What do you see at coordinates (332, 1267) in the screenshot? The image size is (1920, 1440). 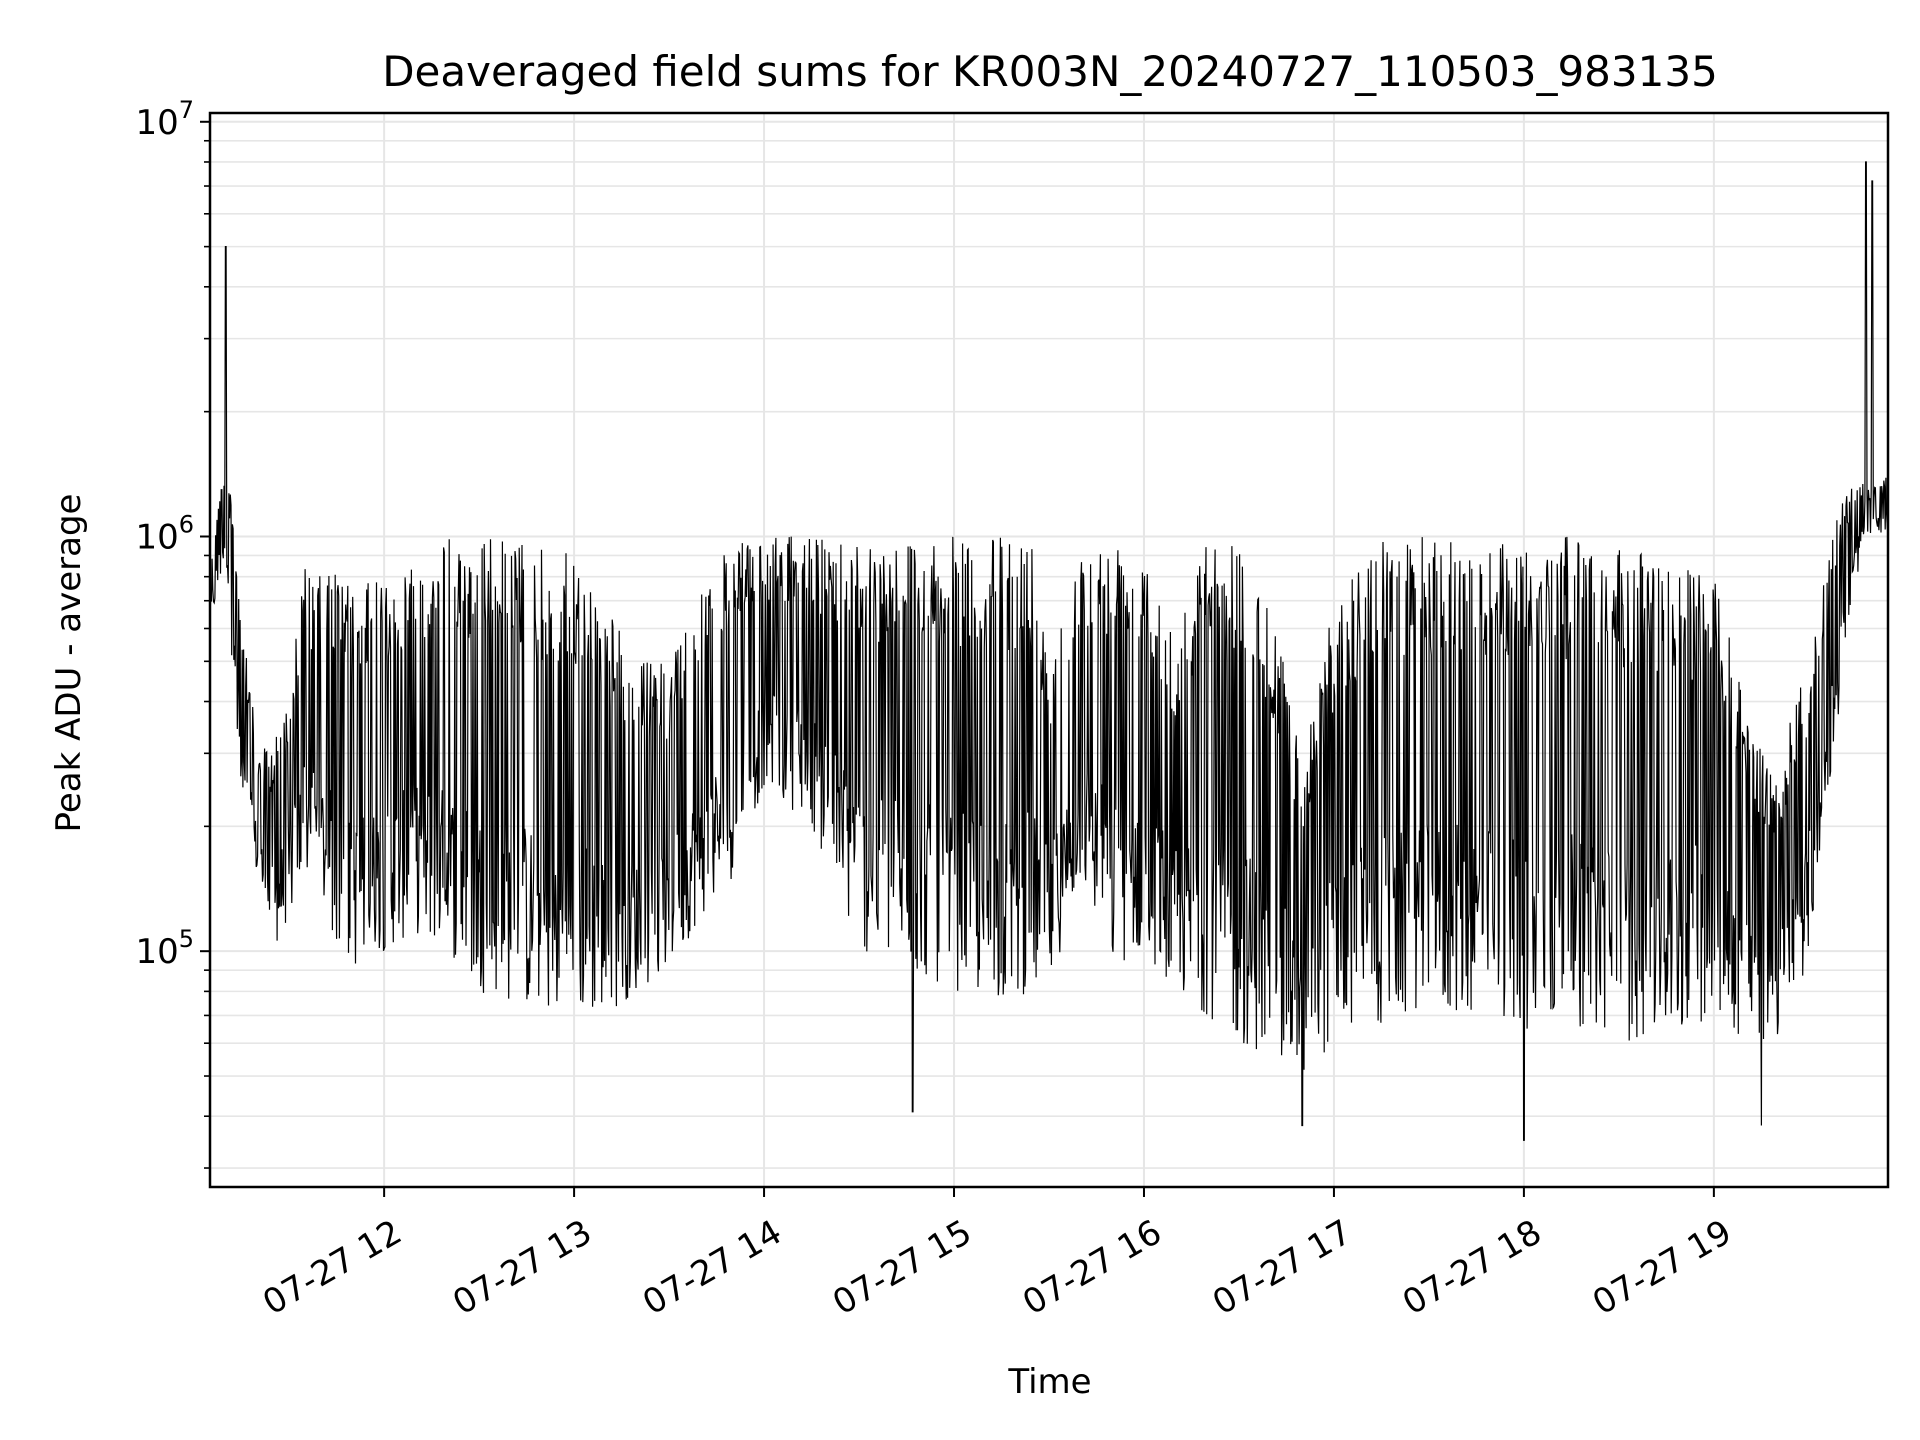 I see `x-tick-label: 07-27 12` at bounding box center [332, 1267].